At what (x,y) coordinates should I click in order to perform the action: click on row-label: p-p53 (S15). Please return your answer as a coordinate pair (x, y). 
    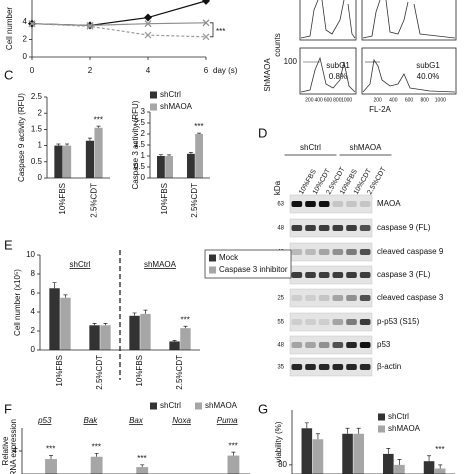
    Looking at the image, I should click on (398, 321).